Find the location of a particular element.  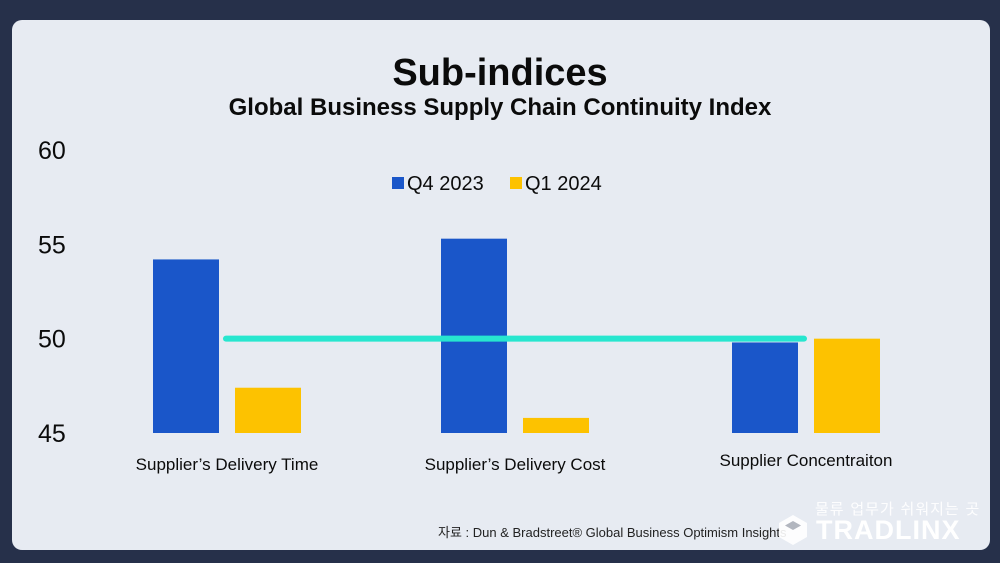

tradlinx-mark-icon is located at coordinates (793, 530).